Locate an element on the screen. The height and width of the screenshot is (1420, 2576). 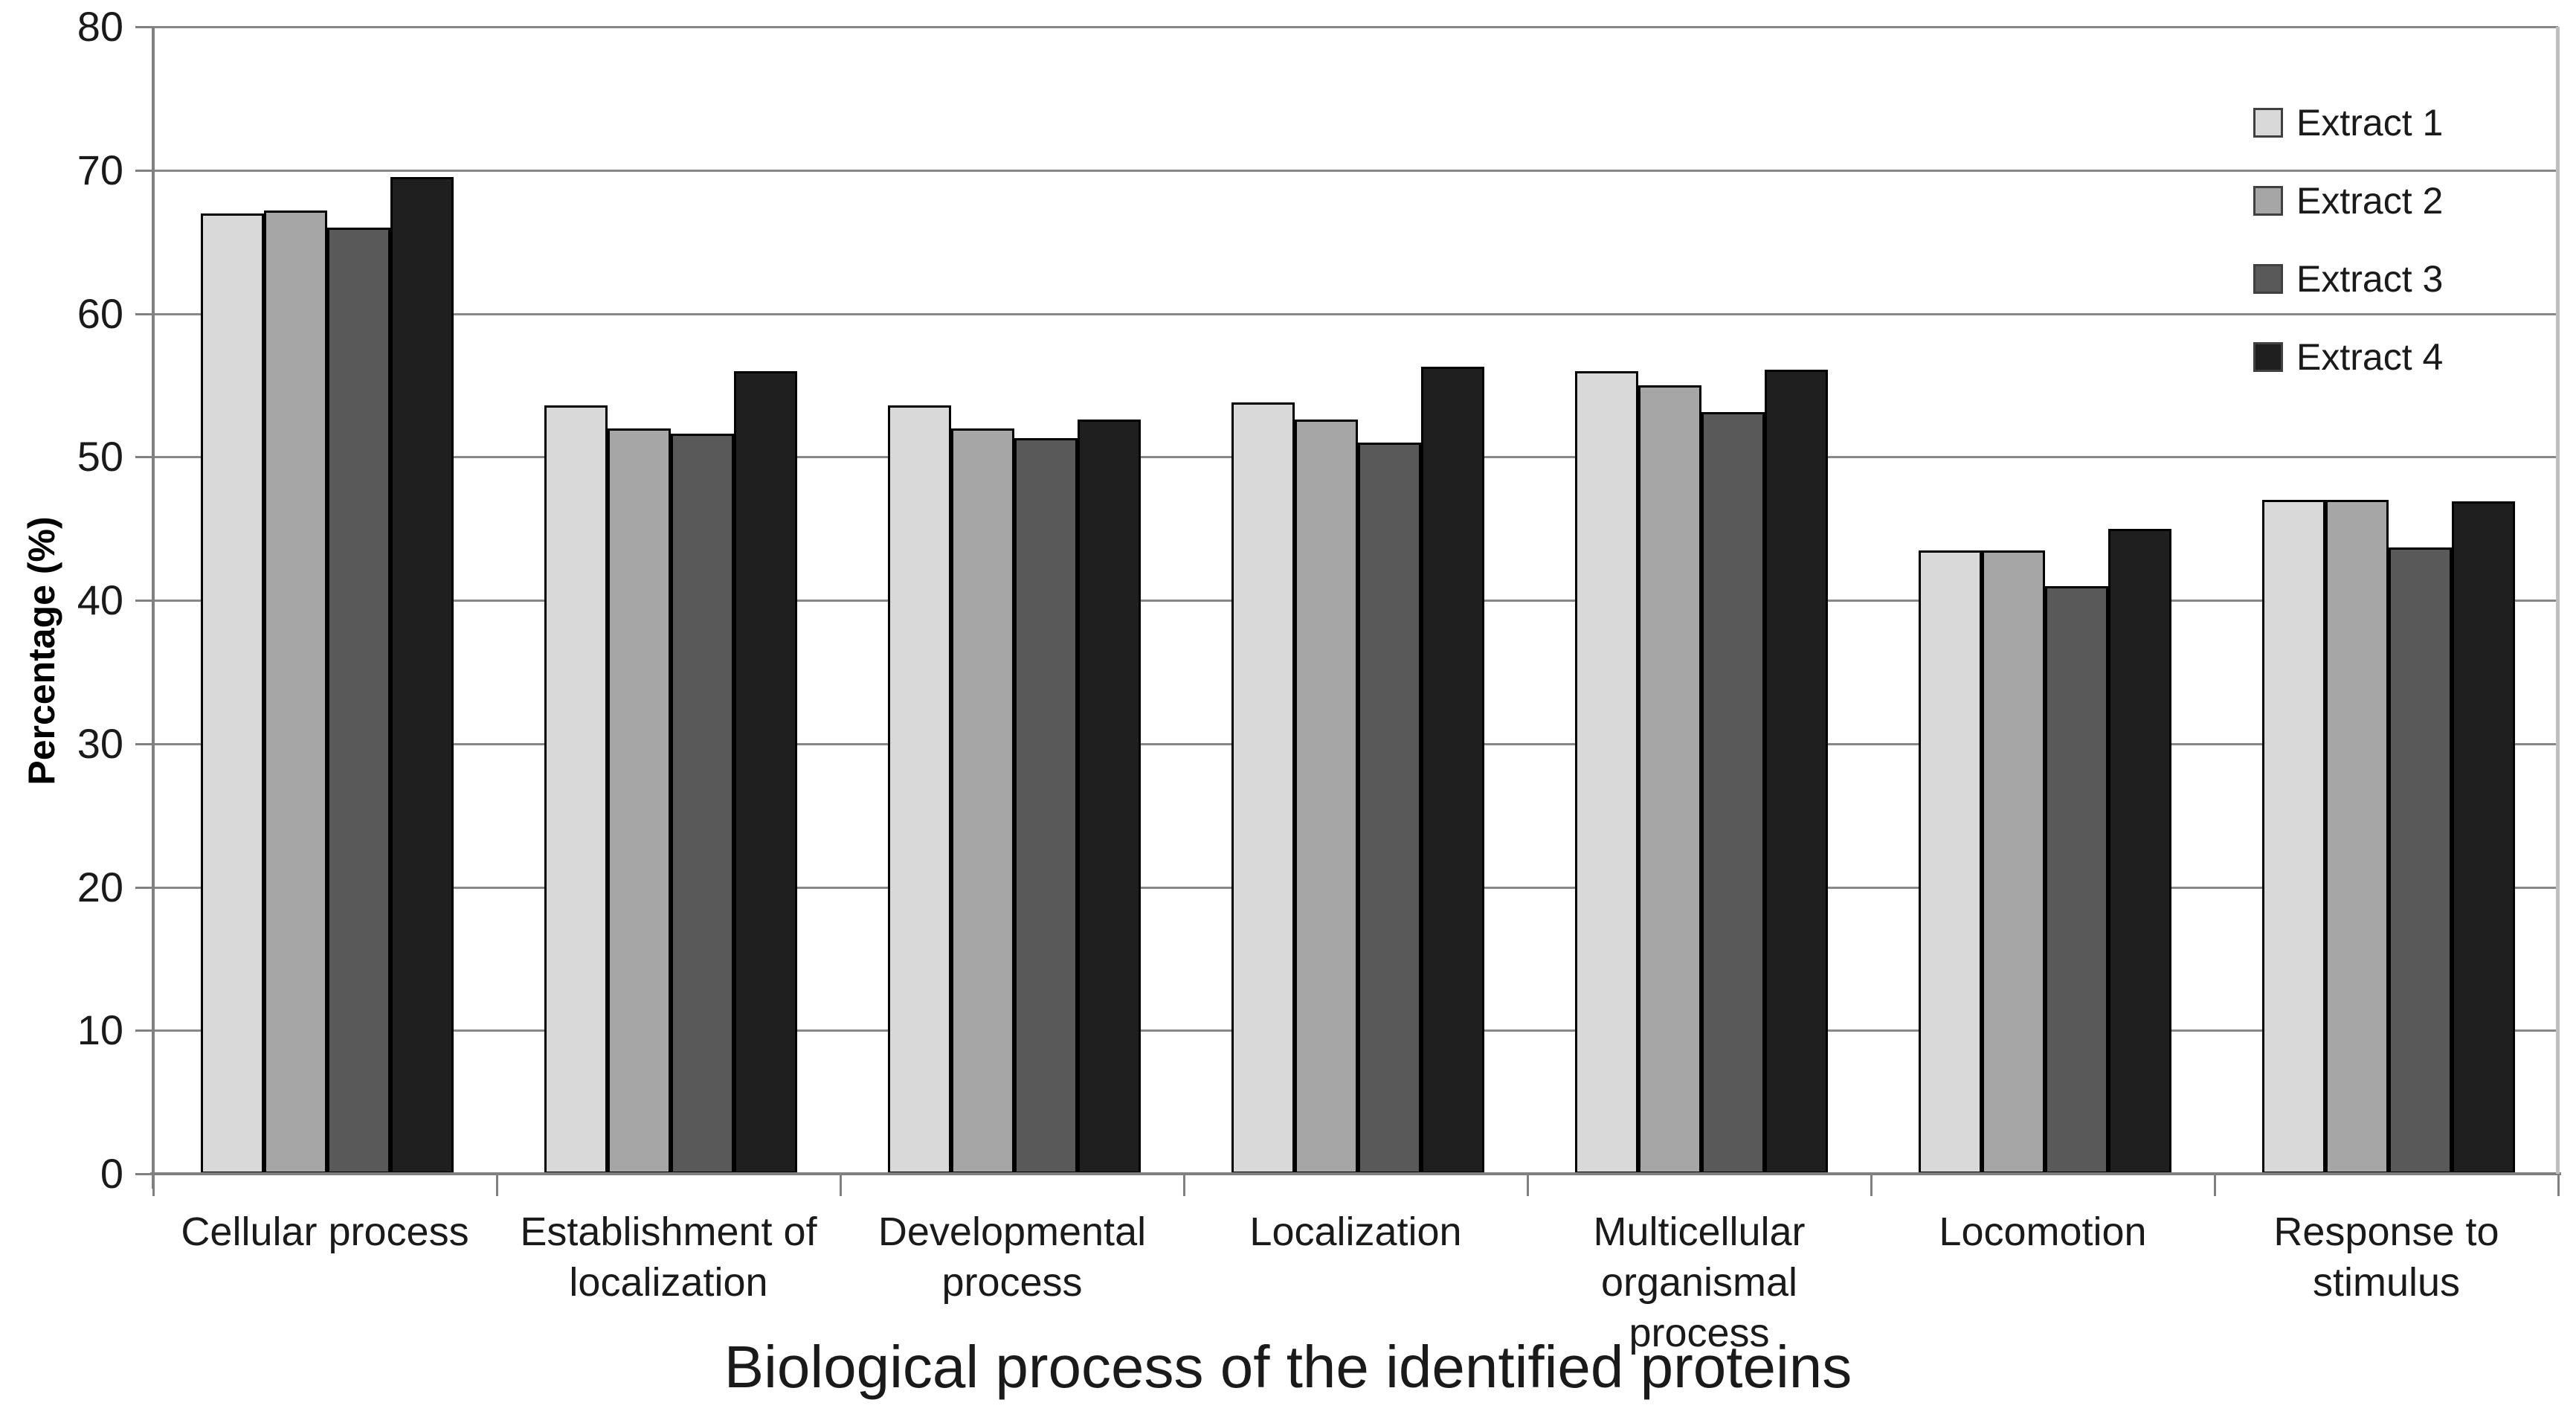
y-tick-label-50: 50 is located at coordinates (100, 457).